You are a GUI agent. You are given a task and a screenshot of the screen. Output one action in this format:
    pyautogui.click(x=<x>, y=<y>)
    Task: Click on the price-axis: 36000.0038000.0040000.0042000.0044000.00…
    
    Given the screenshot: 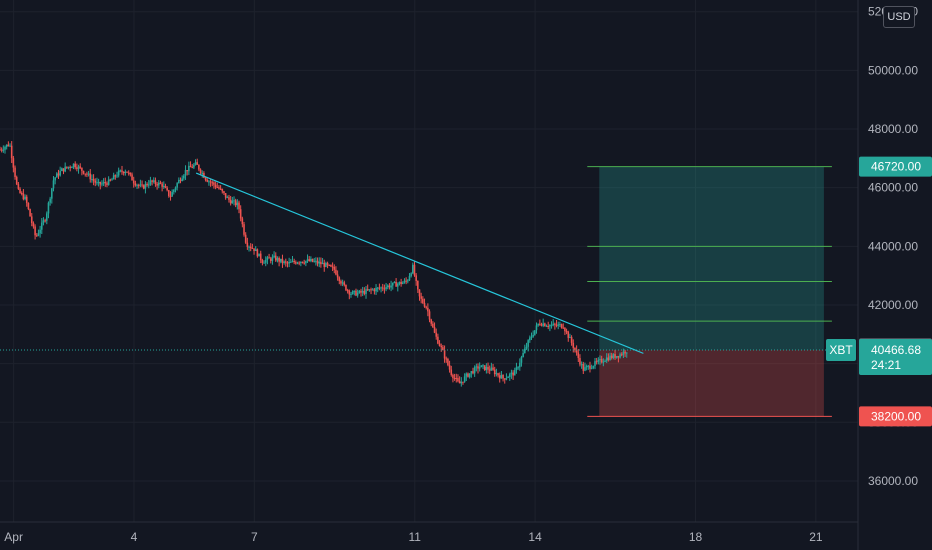 What is the action you would take?
    pyautogui.click(x=887, y=275)
    